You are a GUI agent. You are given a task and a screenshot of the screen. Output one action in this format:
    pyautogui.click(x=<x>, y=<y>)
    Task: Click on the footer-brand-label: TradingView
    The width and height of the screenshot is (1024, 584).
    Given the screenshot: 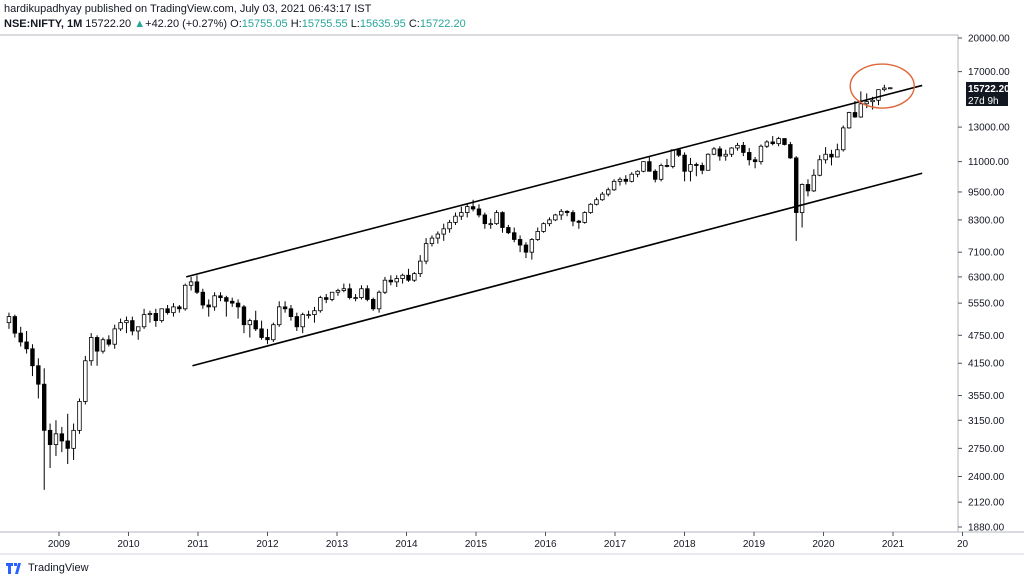 What is the action you would take?
    pyautogui.click(x=58, y=568)
    